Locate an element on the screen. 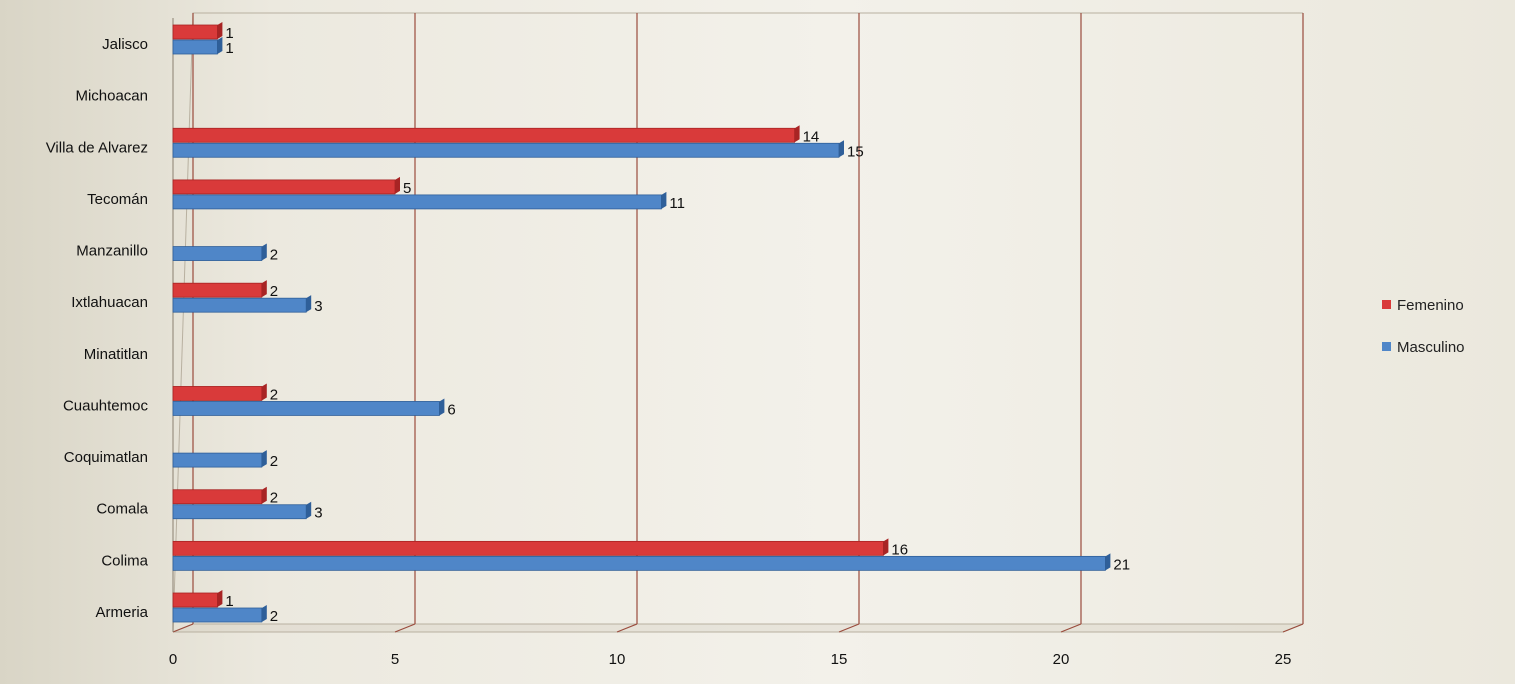 This screenshot has height=684, width=1515. x-tick-label: 15 is located at coordinates (839, 659).